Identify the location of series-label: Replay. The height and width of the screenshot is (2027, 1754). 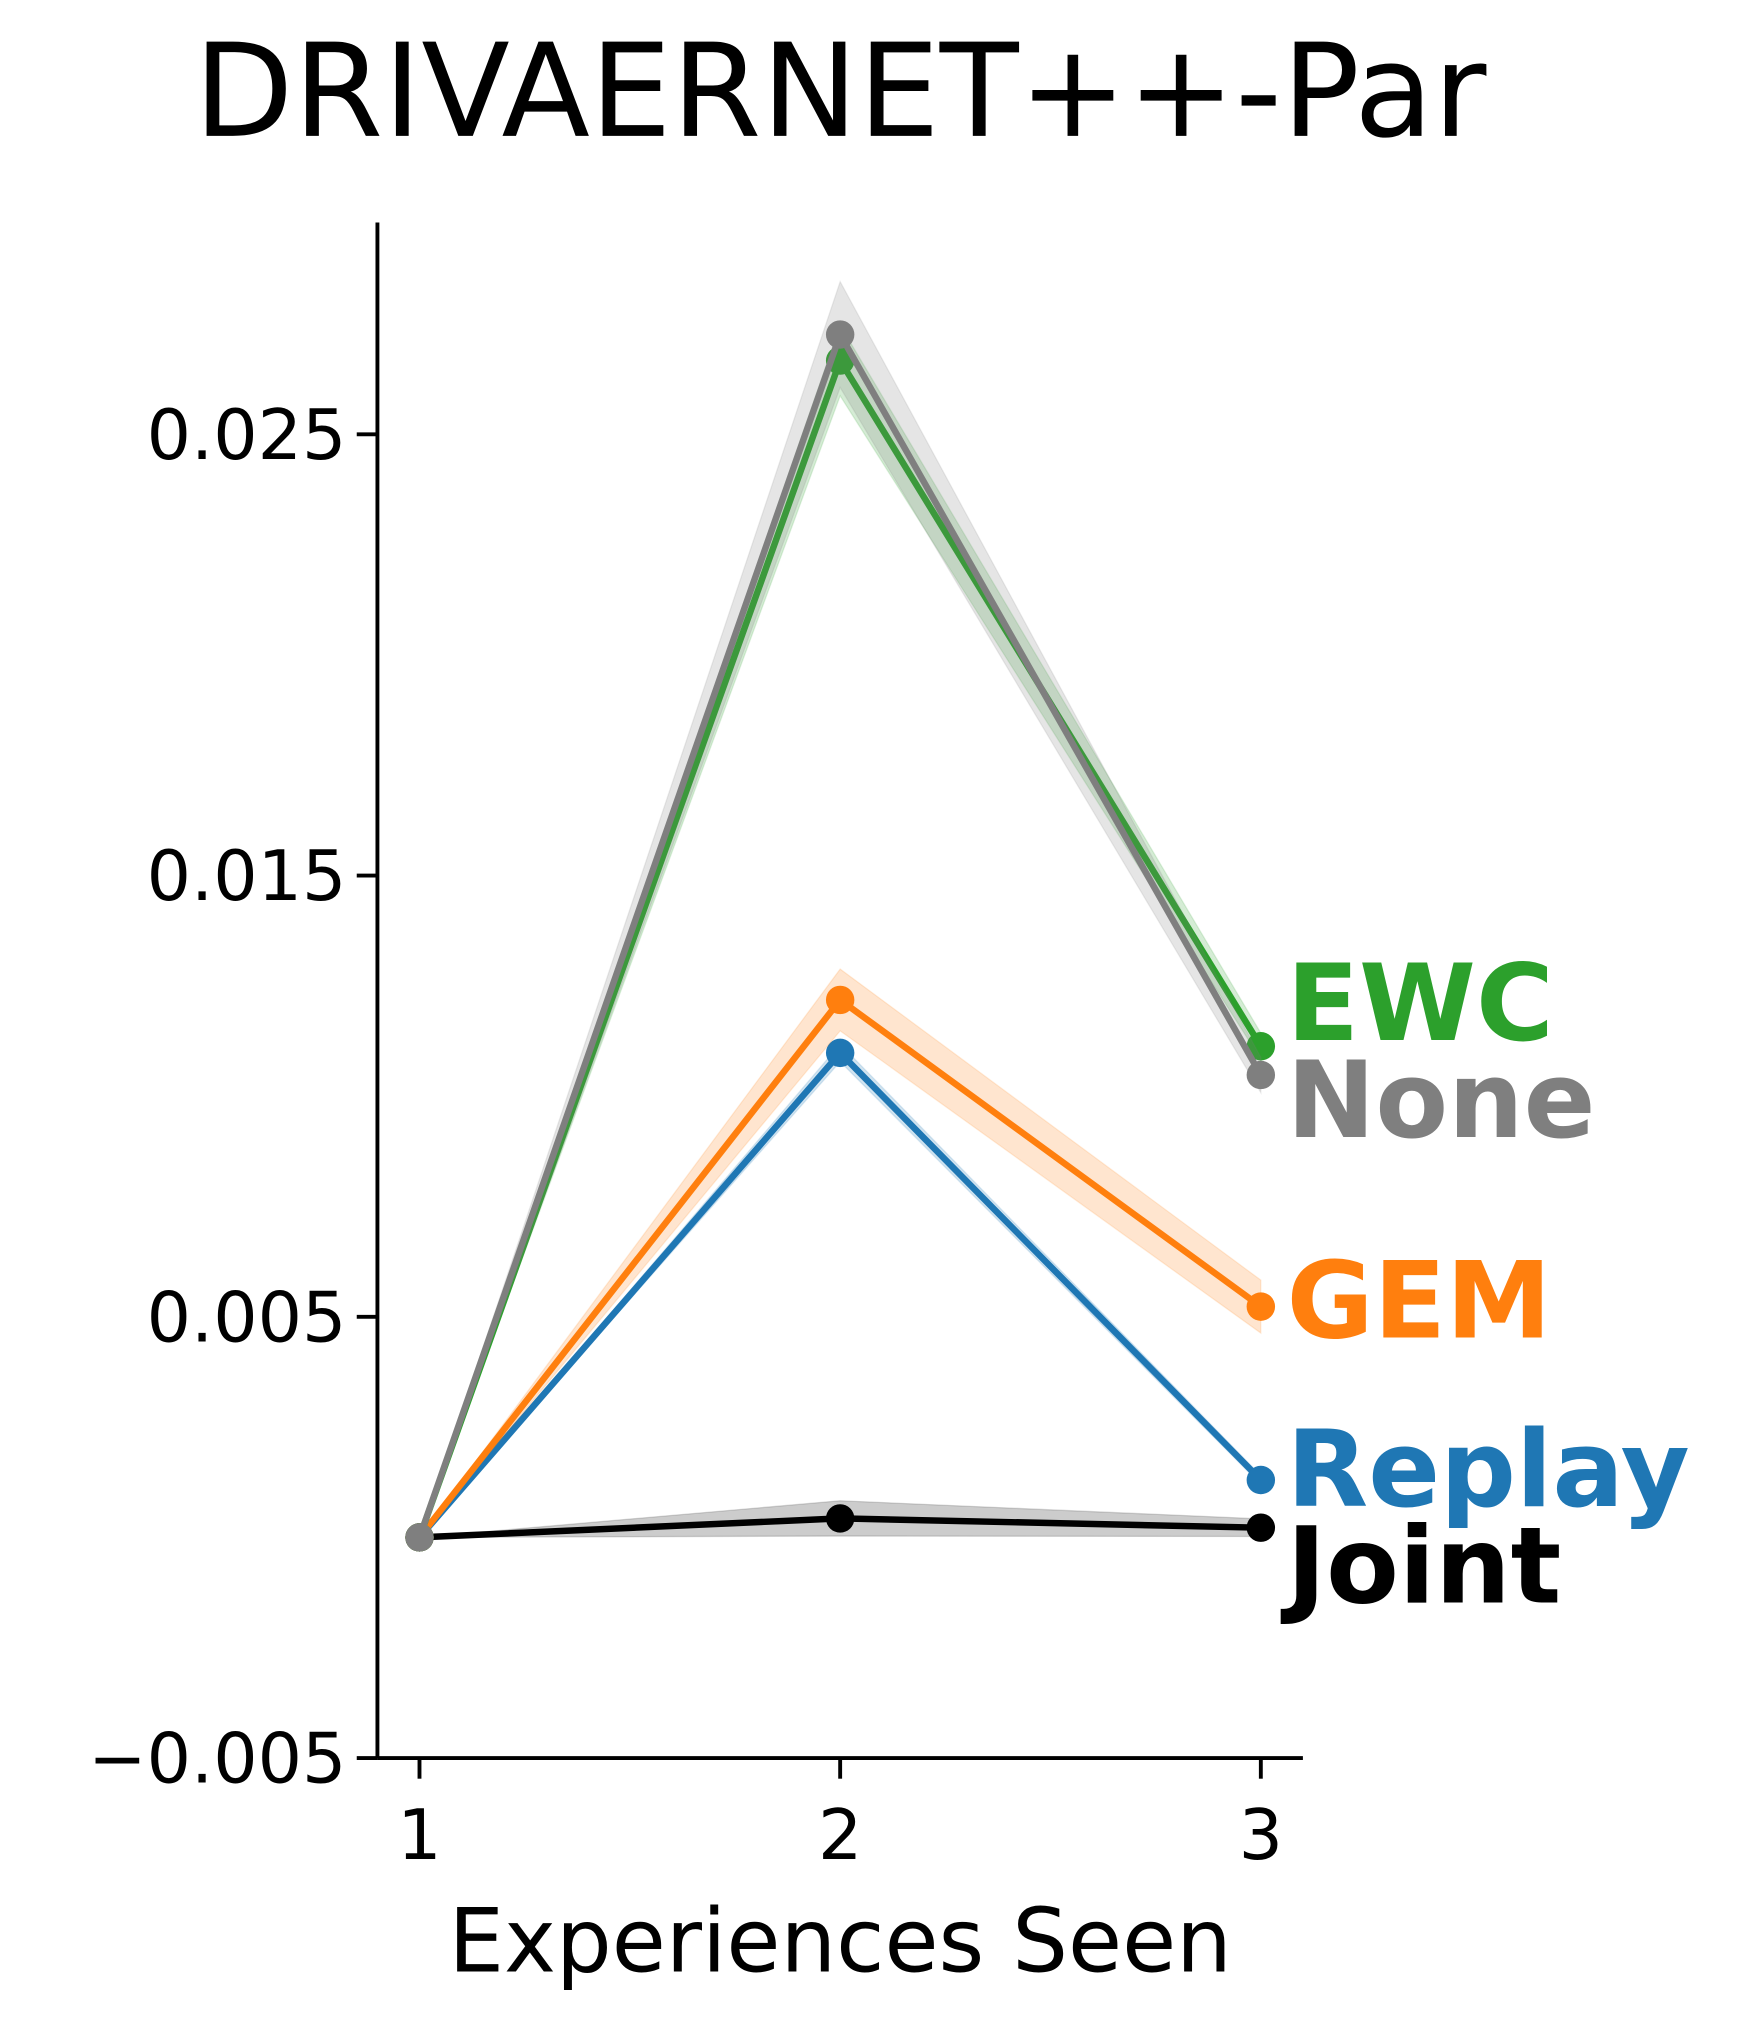
(1488, 1469).